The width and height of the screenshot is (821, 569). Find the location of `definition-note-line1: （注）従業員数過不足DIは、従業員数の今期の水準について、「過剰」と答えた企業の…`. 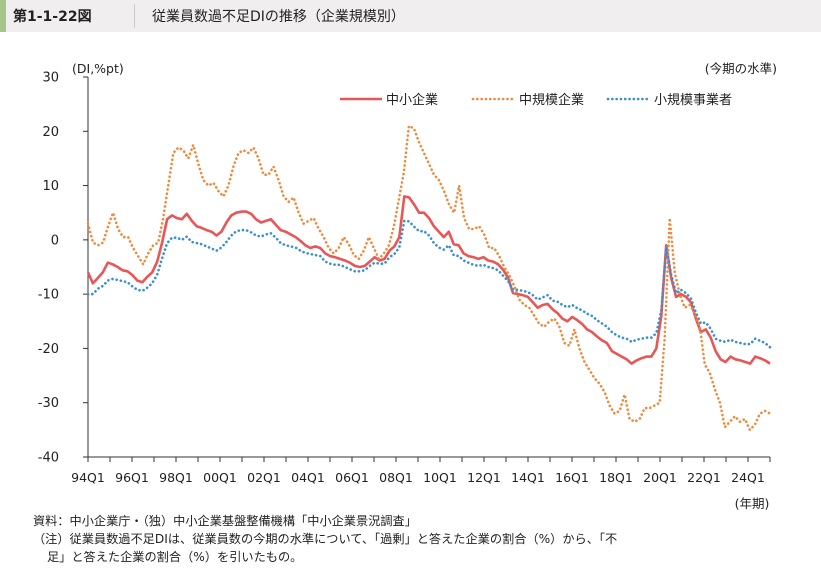

definition-note-line1: （注）従業員数過不足DIは、従業員数の今期の水準について、「過剰」と答えた企業の… is located at coordinates (325, 539).